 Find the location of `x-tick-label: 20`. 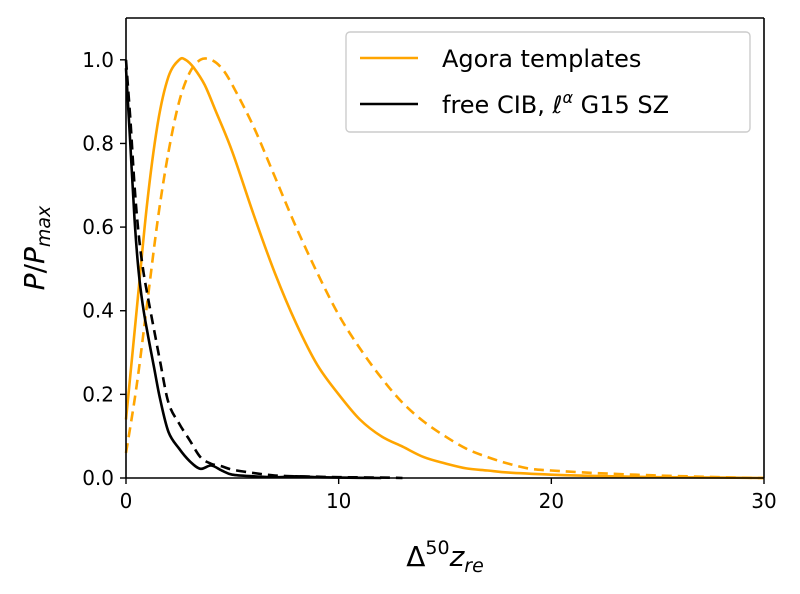

x-tick-label: 20 is located at coordinates (551, 501).